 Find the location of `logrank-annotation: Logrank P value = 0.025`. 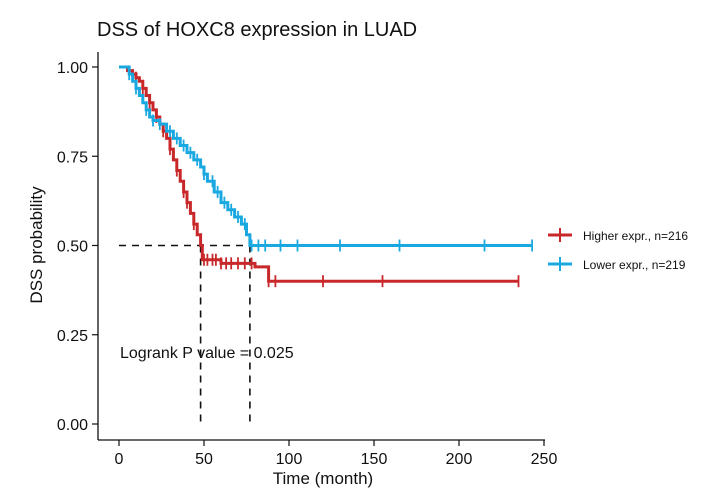

logrank-annotation: Logrank P value = 0.025 is located at coordinates (207, 353).